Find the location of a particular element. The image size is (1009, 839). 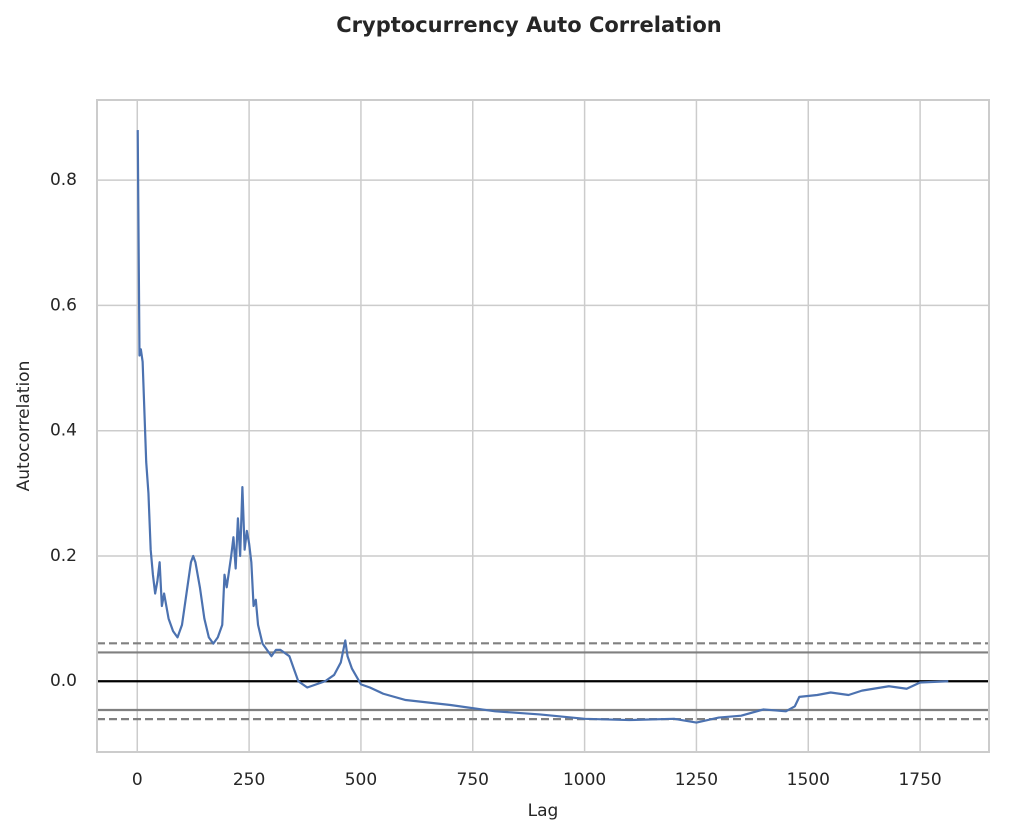

x-tick-label: 500 is located at coordinates (361, 780).